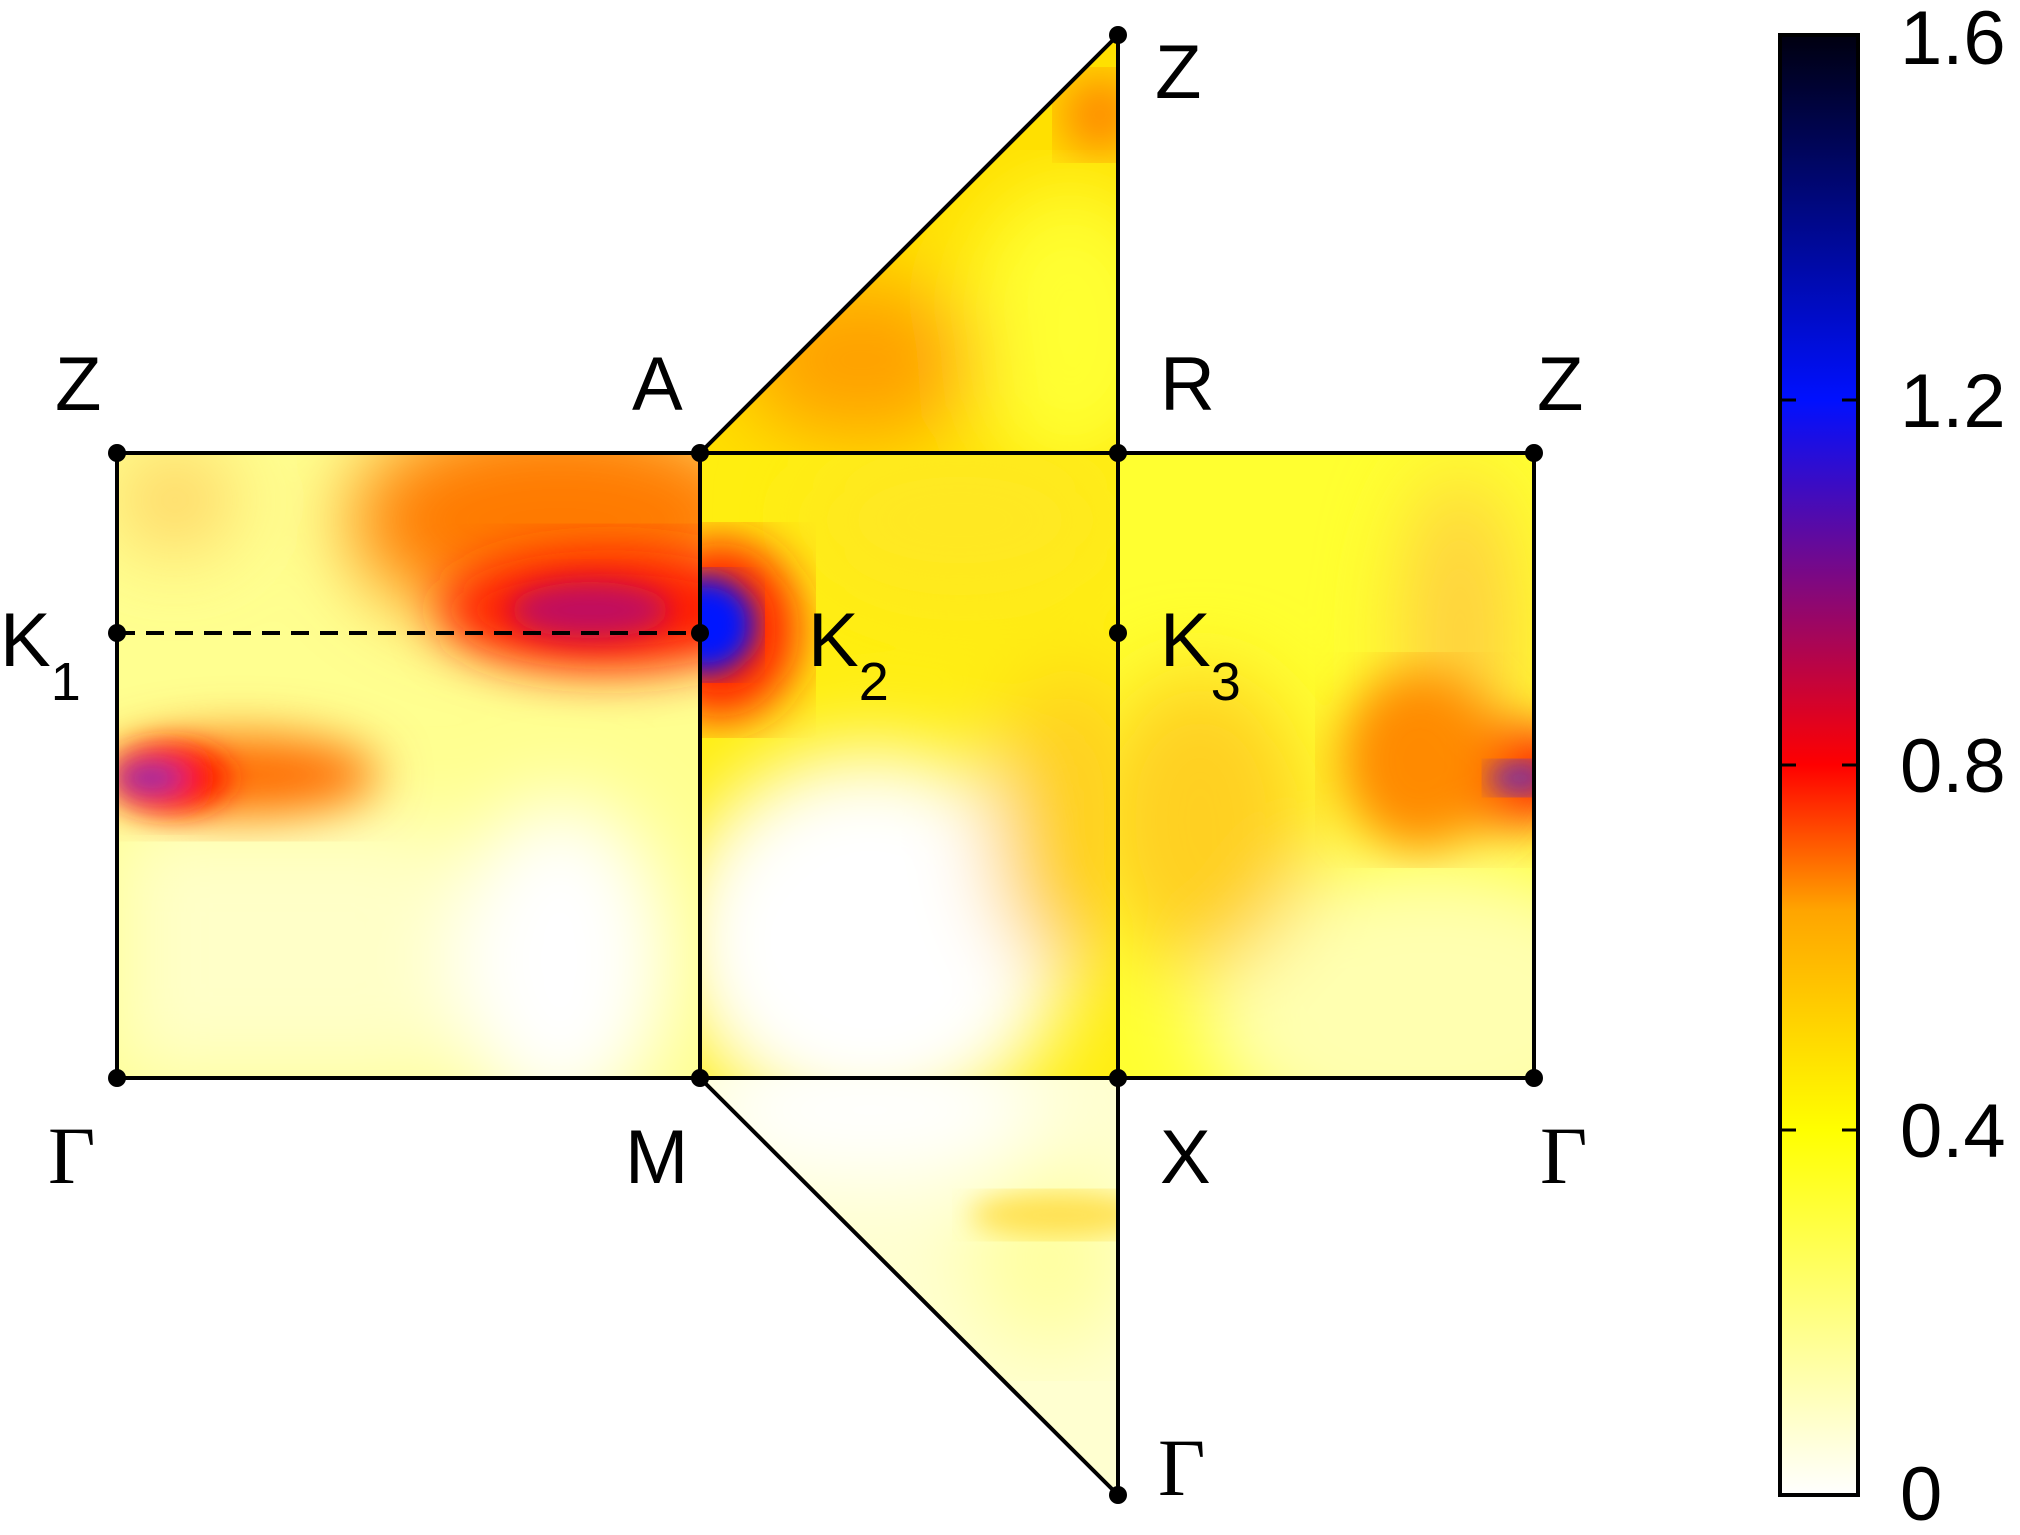 The height and width of the screenshot is (1535, 2020). I want to click on dot-X, so click(1118, 1078).